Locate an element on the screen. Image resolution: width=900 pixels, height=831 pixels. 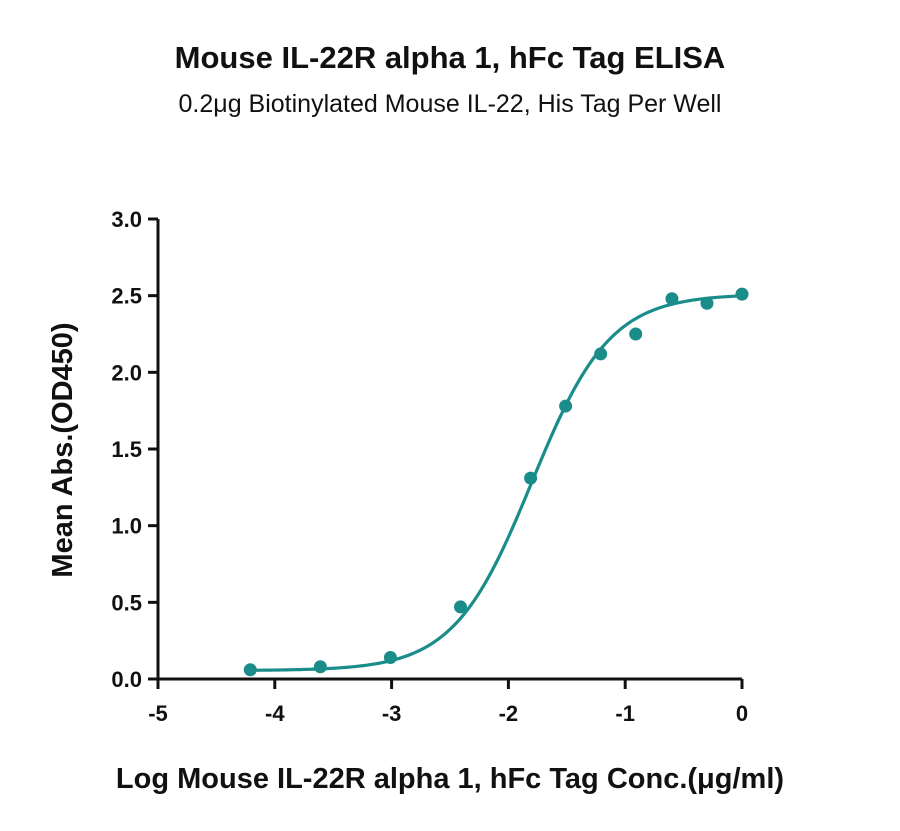
x-tick-label: 0 is located at coordinates (742, 713).